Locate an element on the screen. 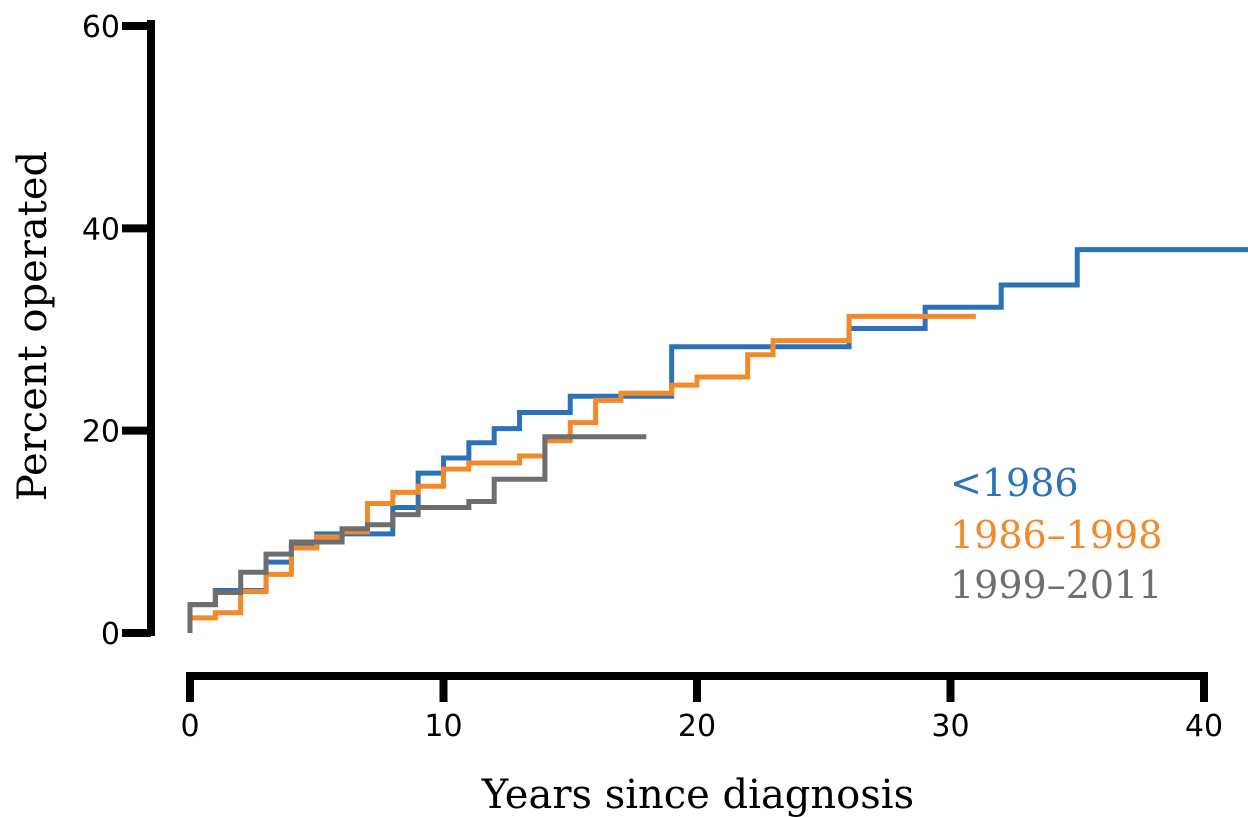 This screenshot has width=1248, height=817. x-tick-label-20: 20 is located at coordinates (697, 726).